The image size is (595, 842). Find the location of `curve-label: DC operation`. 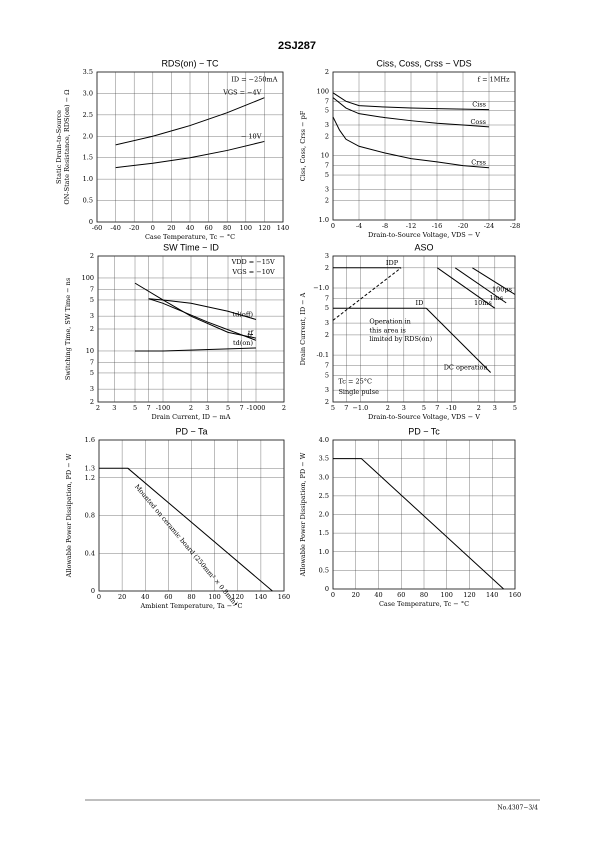

curve-label: DC operation is located at coordinates (466, 368).